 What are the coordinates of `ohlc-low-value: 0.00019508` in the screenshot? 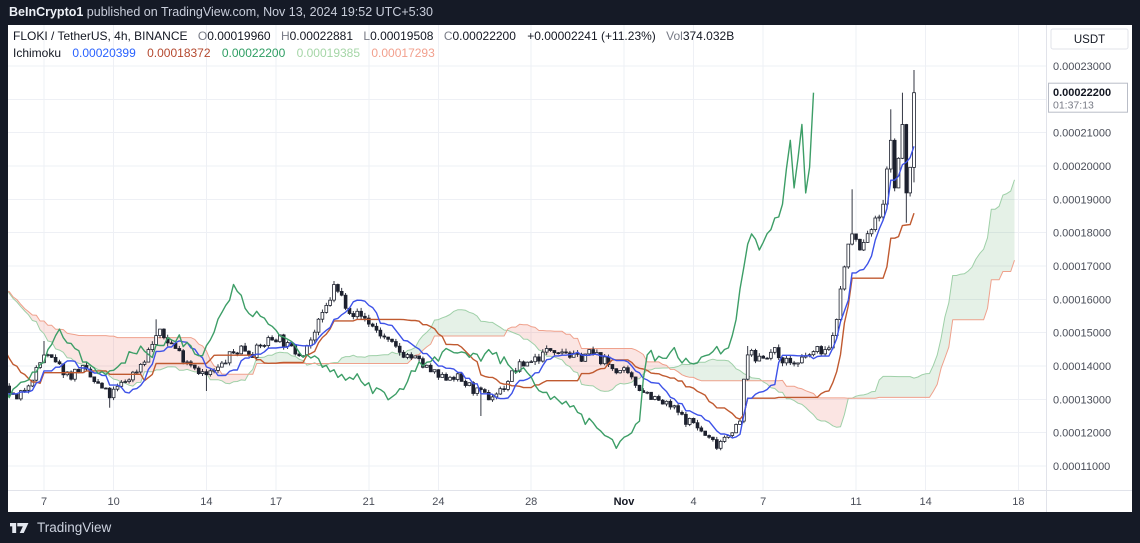 It's located at (402, 36).